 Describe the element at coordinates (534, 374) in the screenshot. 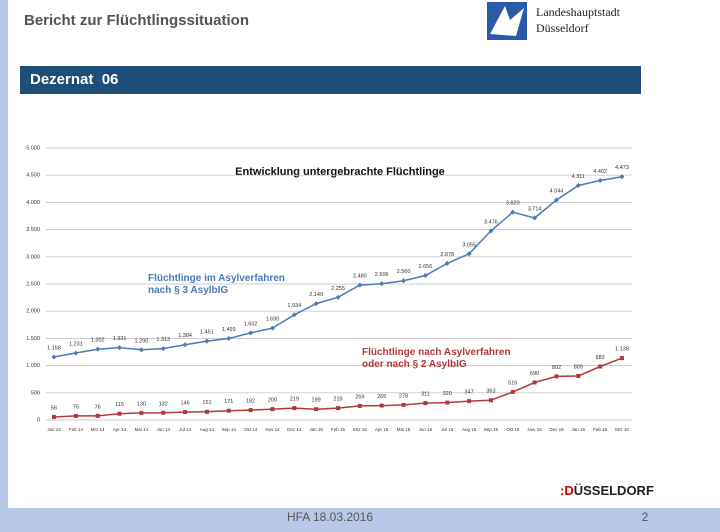

I see `data-label: 690` at that location.